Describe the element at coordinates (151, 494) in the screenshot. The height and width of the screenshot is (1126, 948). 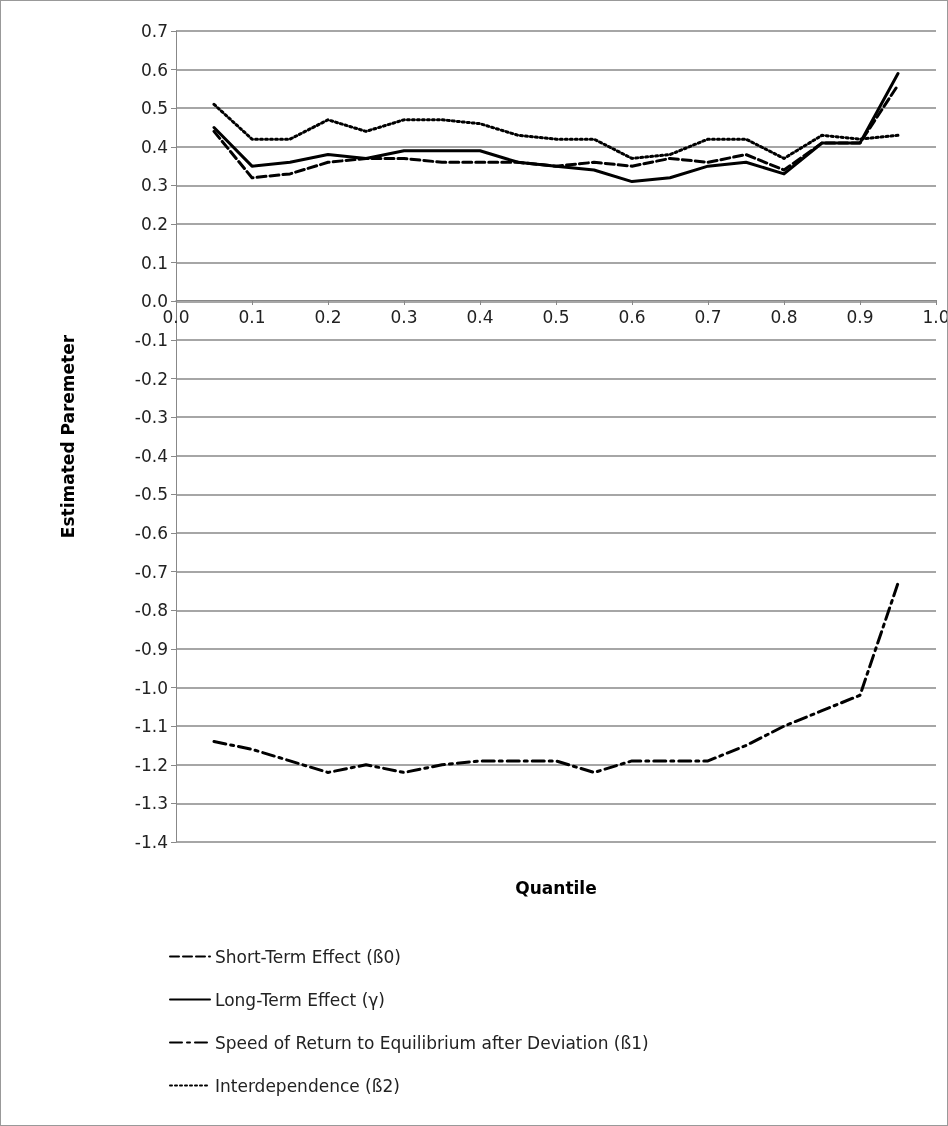
I see `y-tick-label: -0.5` at that location.